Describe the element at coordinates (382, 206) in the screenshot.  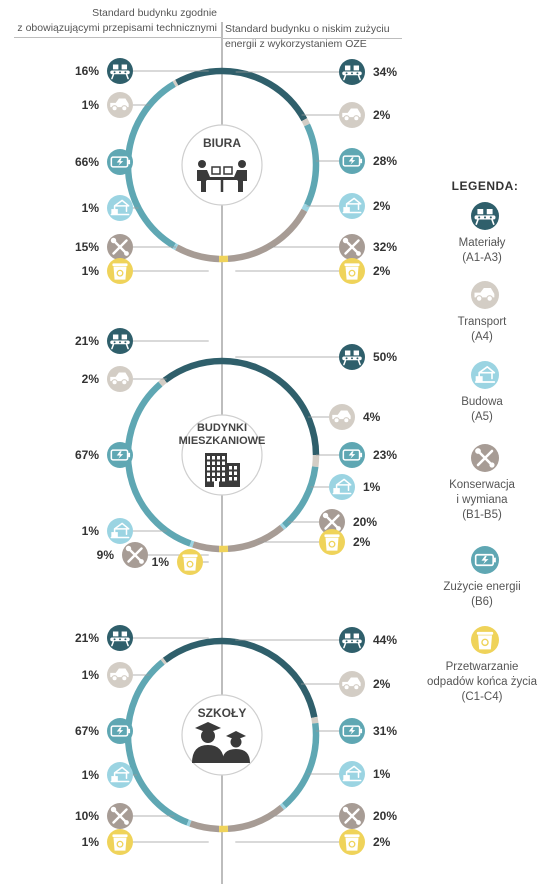
I see `right-value-construction: 2%` at that location.